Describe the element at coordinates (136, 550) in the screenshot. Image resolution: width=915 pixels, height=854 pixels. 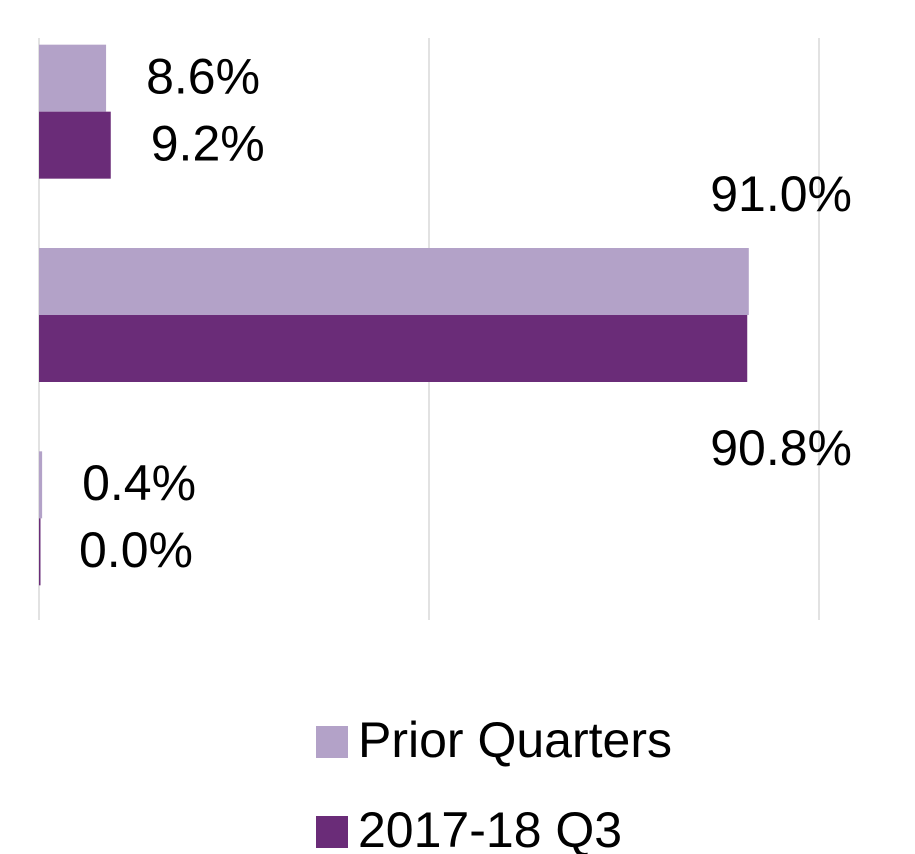
I see `value-label: 0.0%` at that location.